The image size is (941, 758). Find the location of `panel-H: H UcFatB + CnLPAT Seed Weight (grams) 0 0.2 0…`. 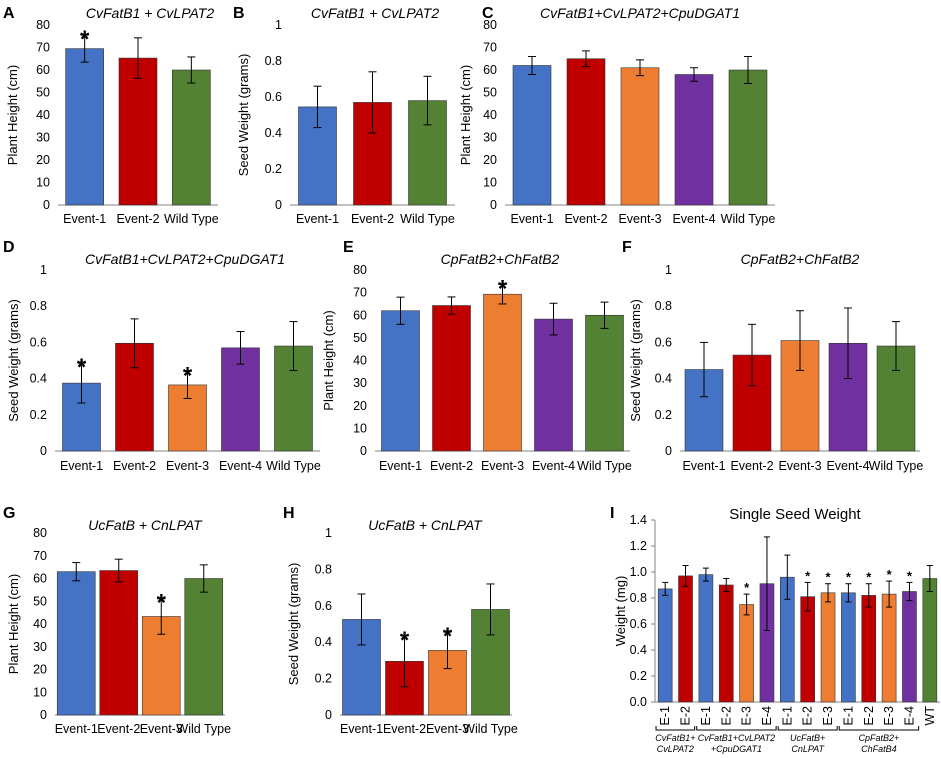

panel-H: H UcFatB + CnLPAT Seed Weight (grams) 0 0.2 0… is located at coordinates (400, 620).